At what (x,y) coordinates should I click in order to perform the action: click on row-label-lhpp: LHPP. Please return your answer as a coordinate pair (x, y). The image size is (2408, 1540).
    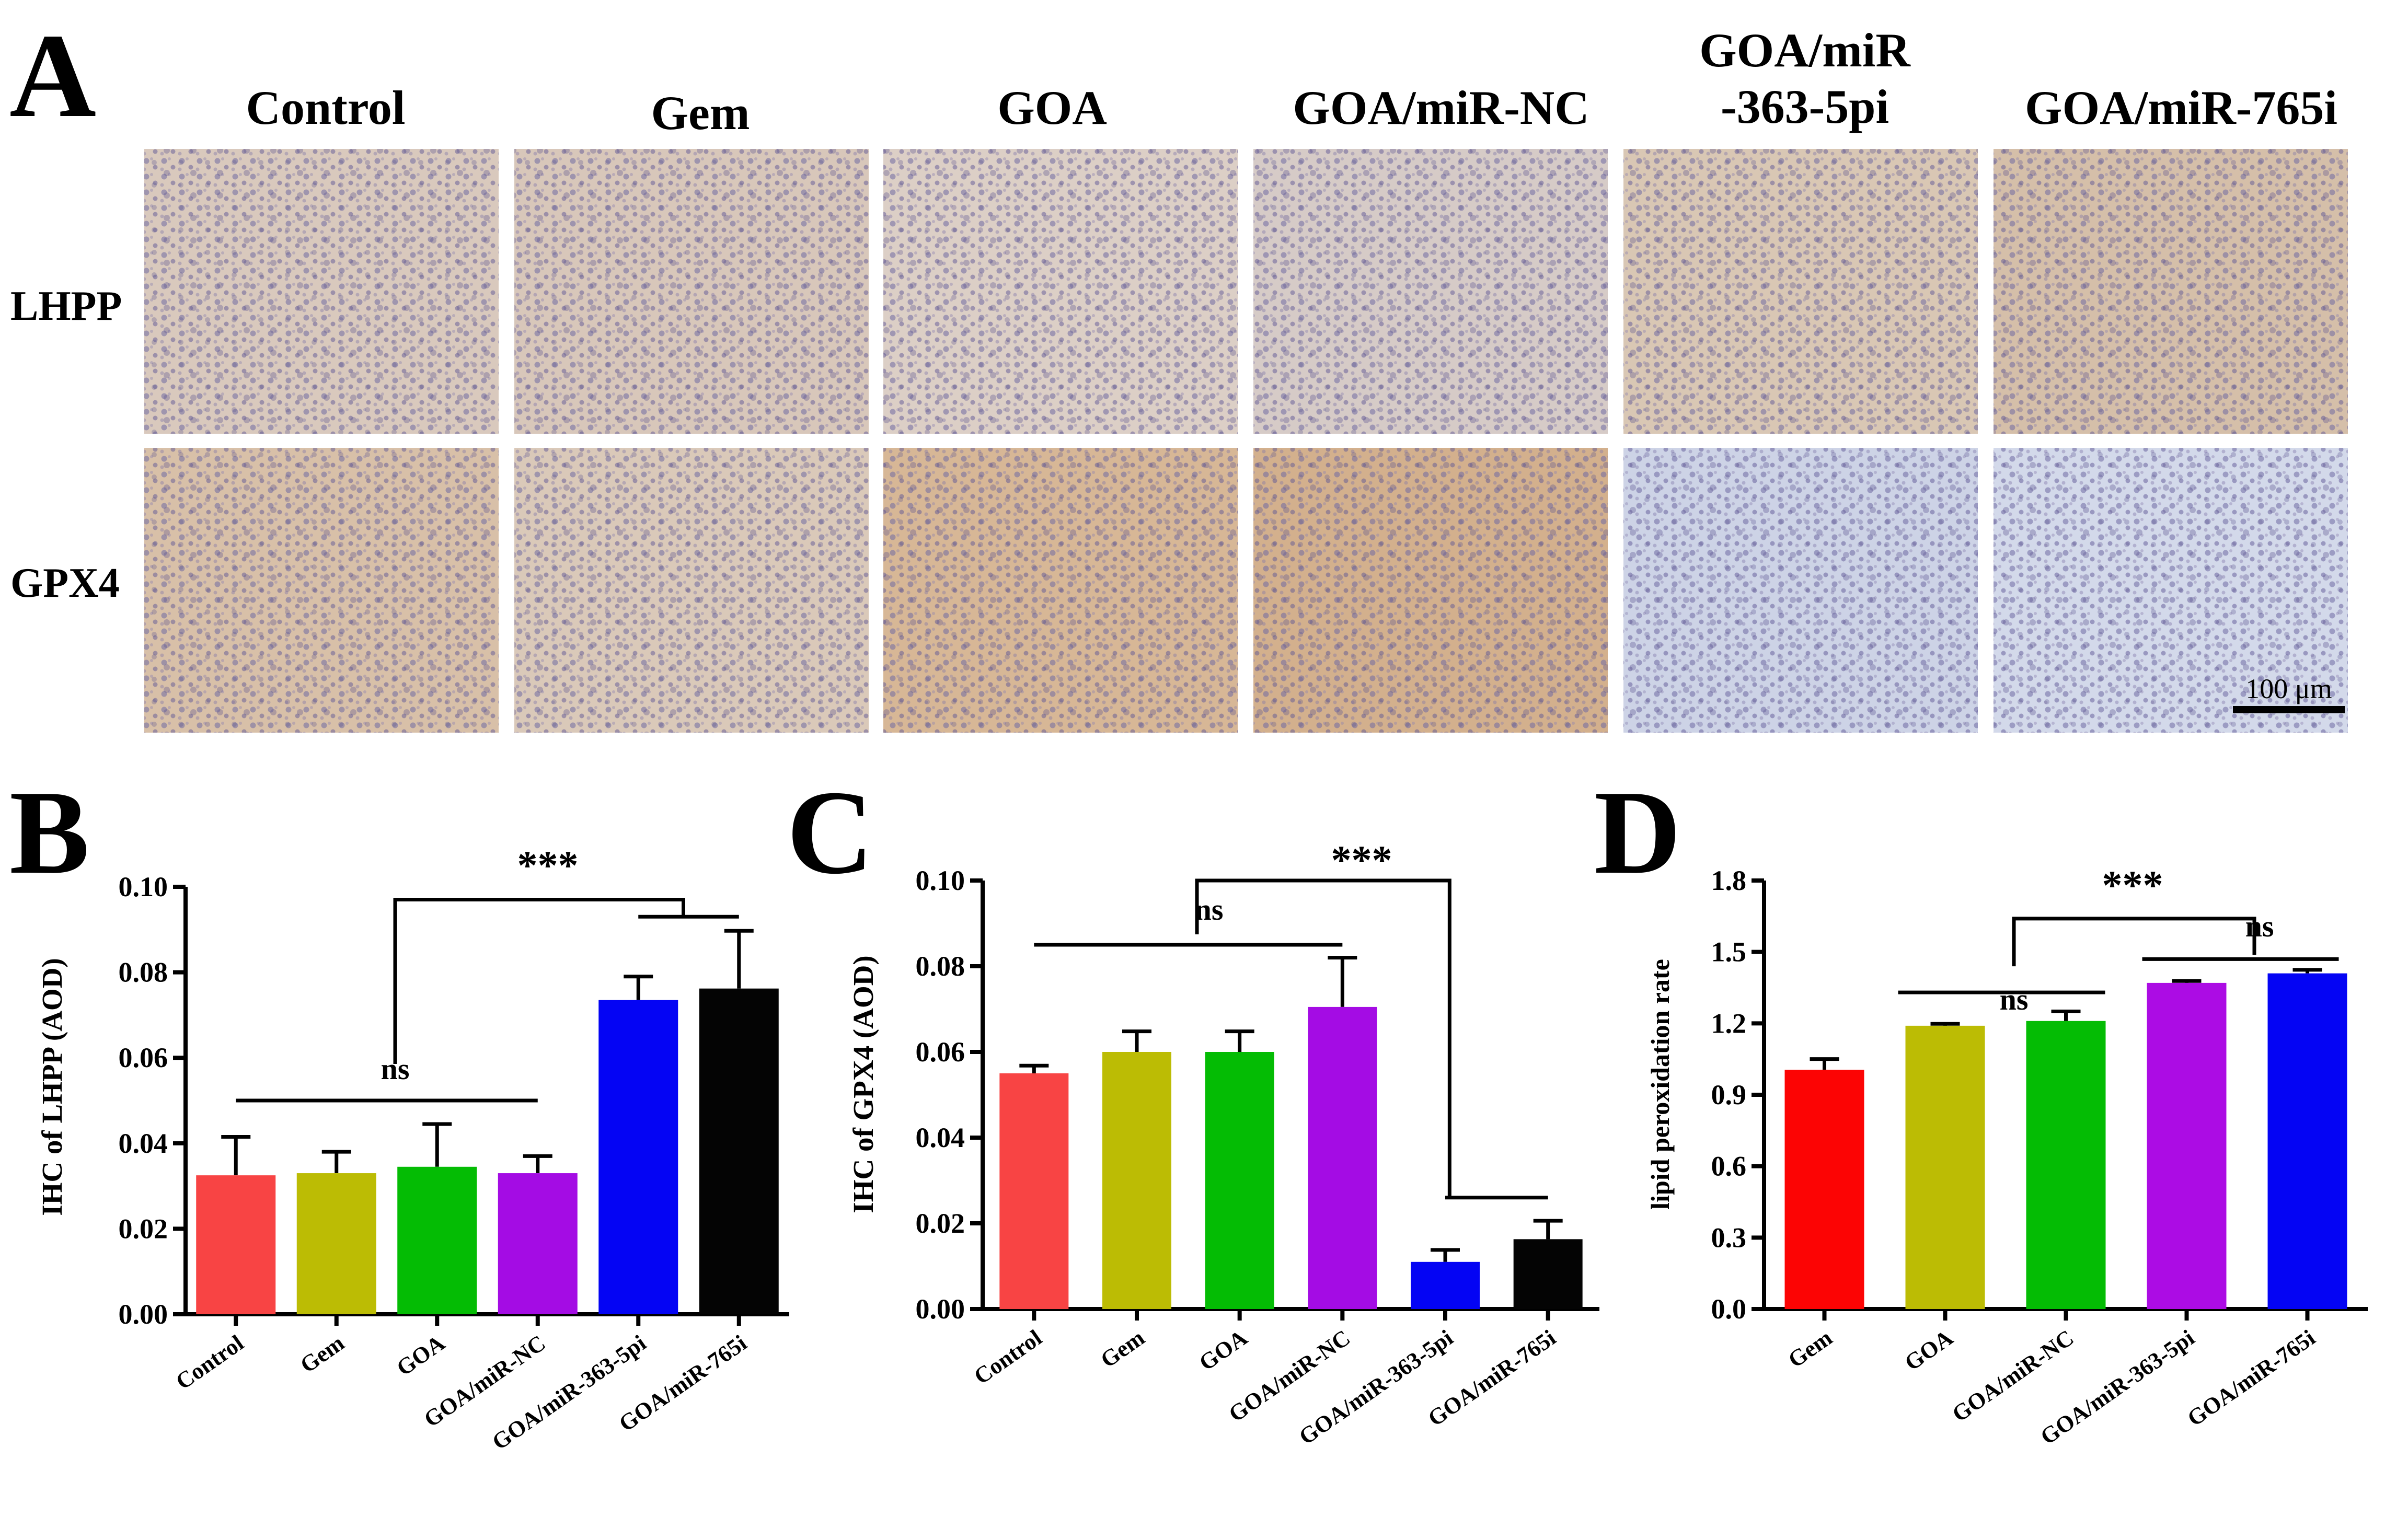
    Looking at the image, I should click on (66, 306).